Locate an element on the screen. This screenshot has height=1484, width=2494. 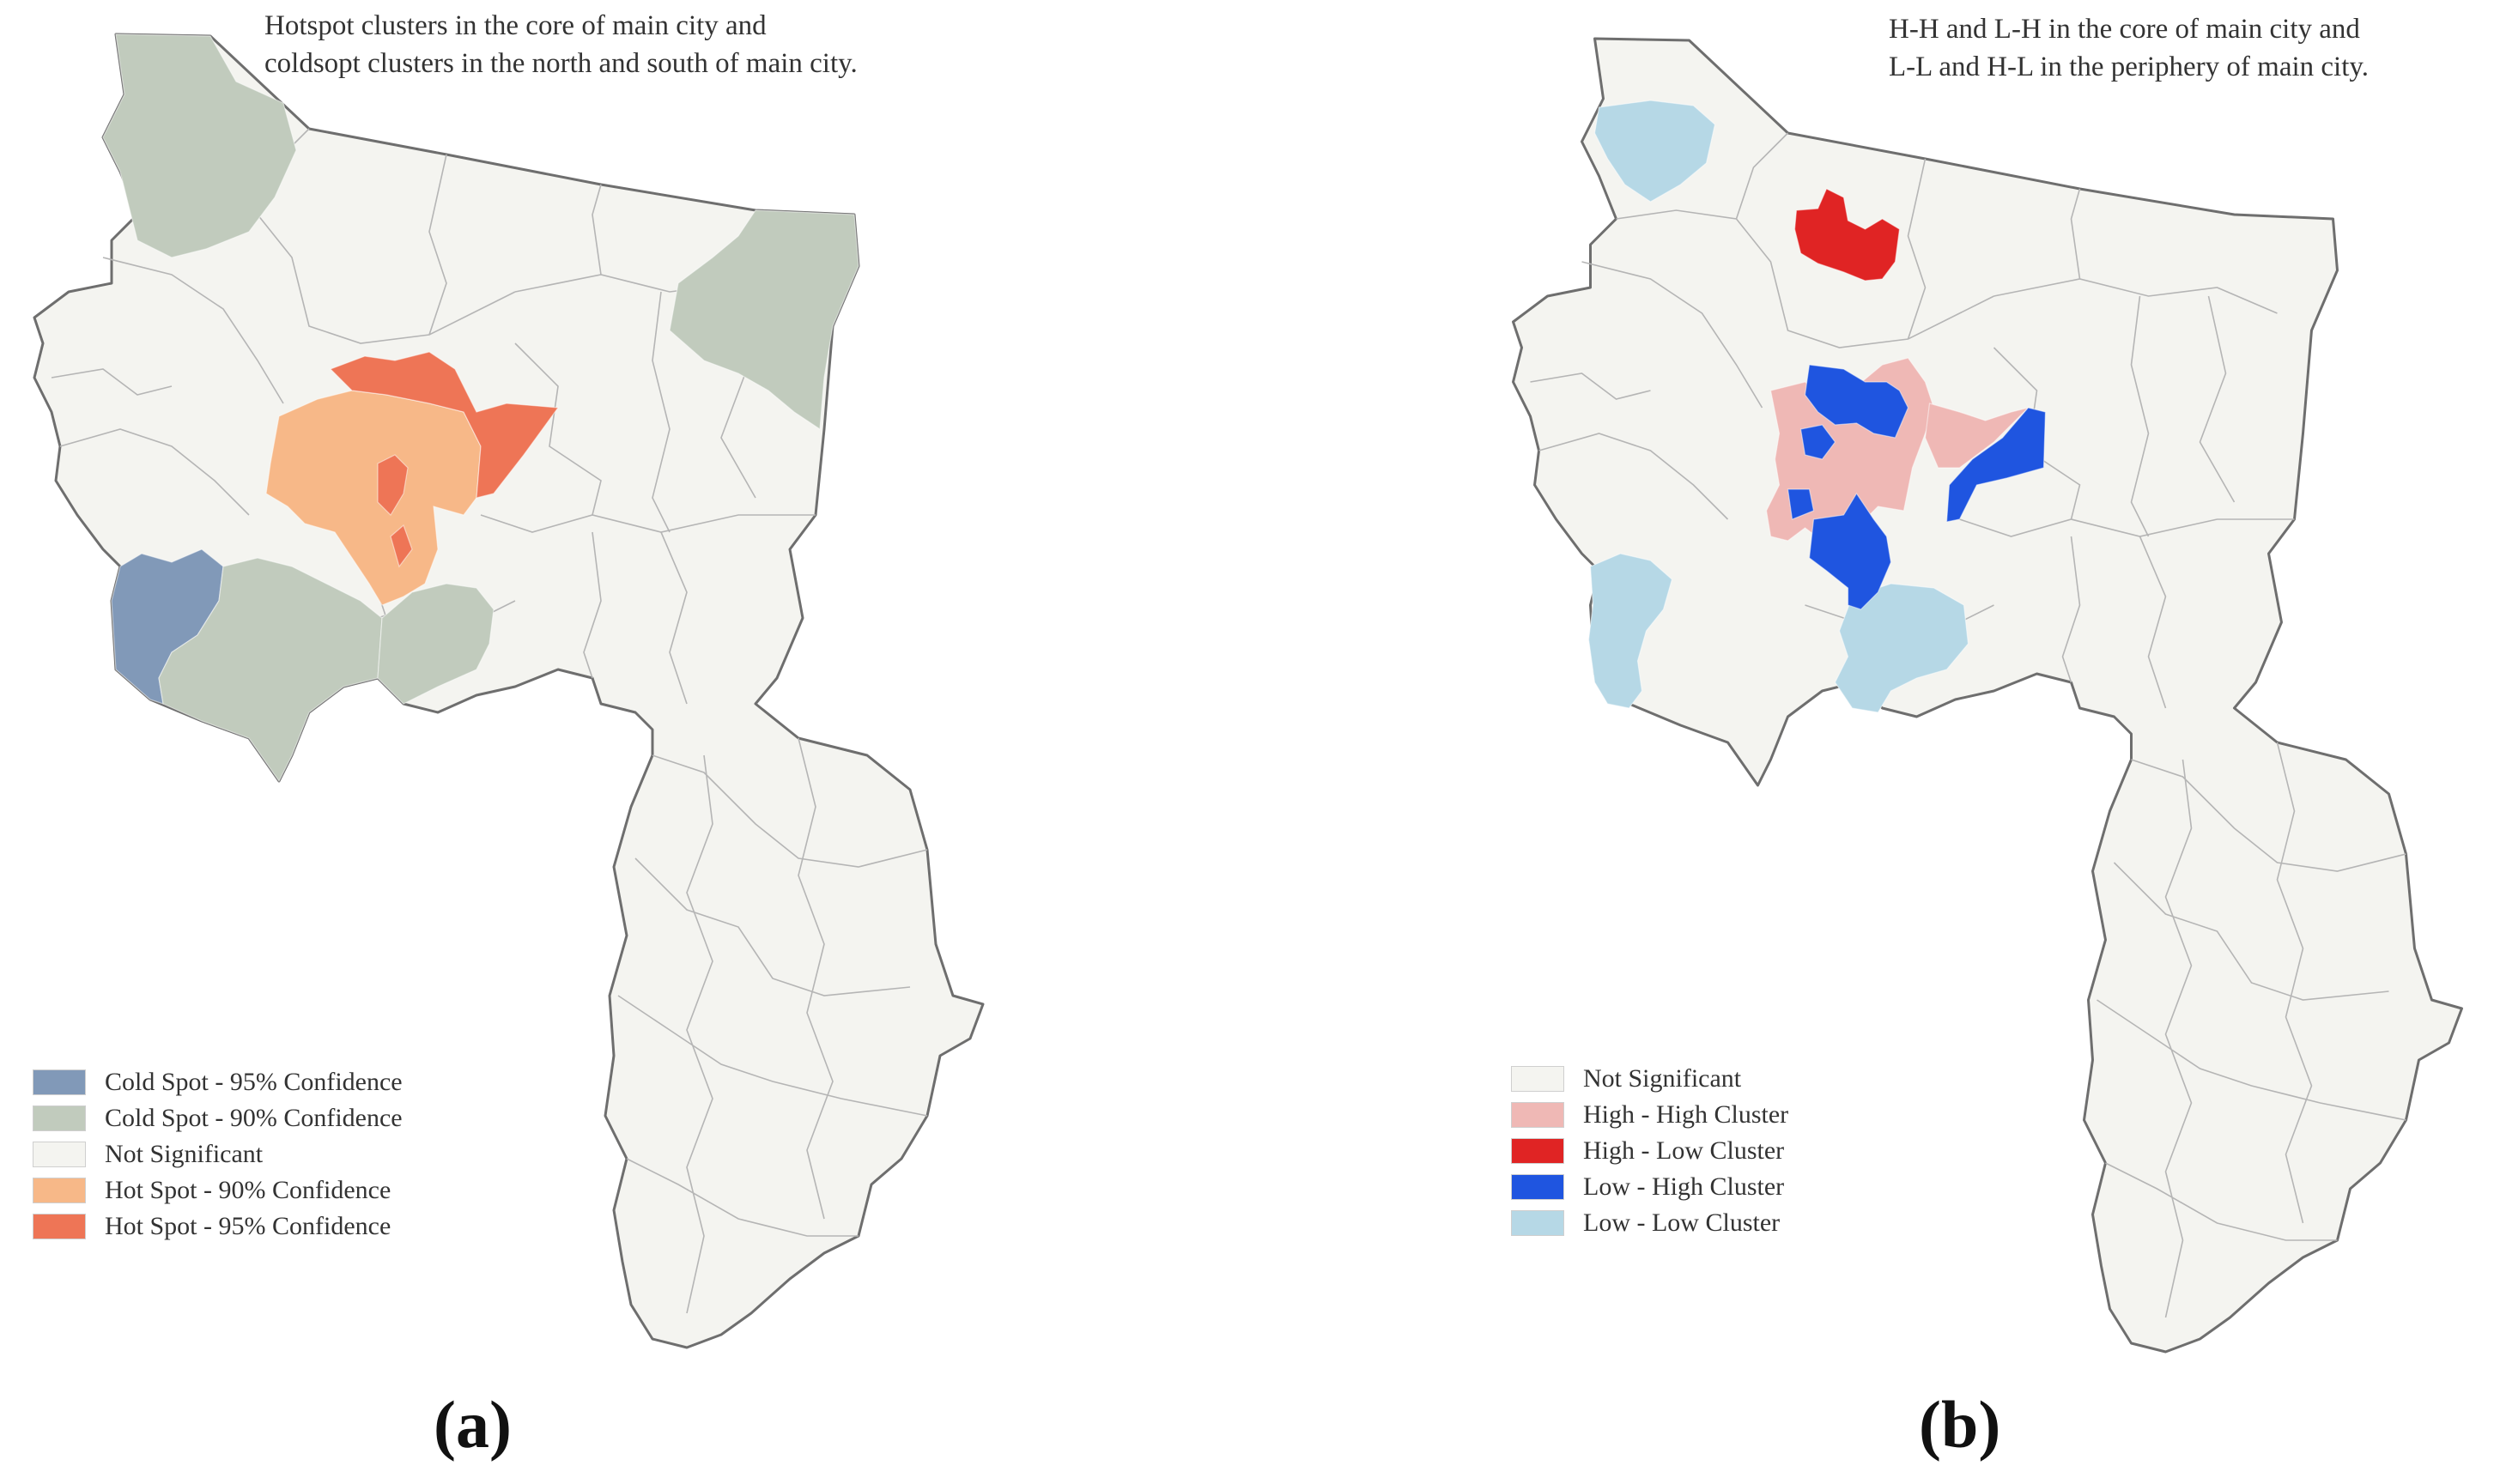
legend-item-low-low: Low - Low Cluster is located at coordinates (1649, 1223).